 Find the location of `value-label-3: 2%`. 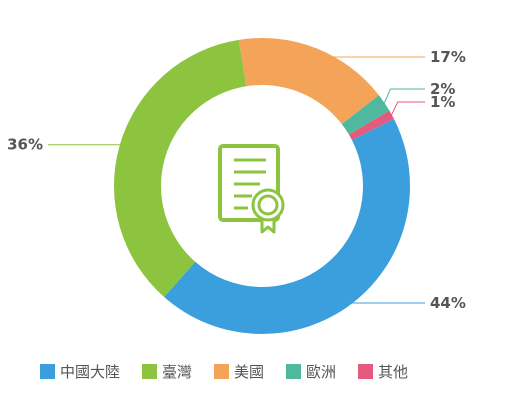

value-label-3: 2% is located at coordinates (442, 89).